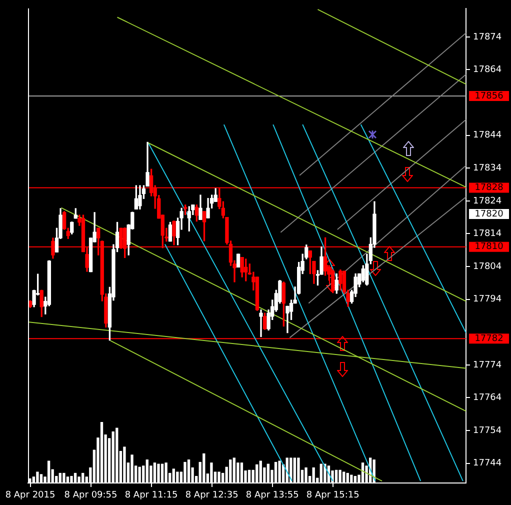 The image size is (511, 505). What do you see at coordinates (151, 495) in the screenshot?
I see `x-tick-label: 8 Apr 11:15` at bounding box center [151, 495].